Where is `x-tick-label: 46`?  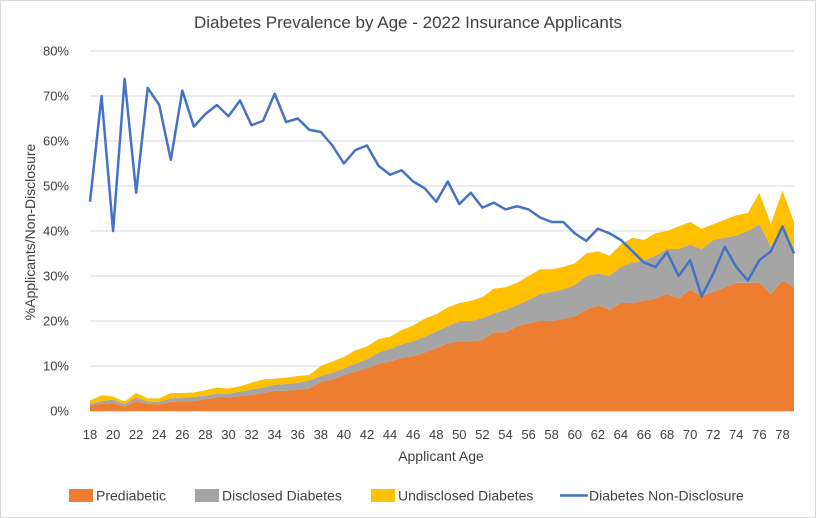
x-tick-label: 46 is located at coordinates (413, 434).